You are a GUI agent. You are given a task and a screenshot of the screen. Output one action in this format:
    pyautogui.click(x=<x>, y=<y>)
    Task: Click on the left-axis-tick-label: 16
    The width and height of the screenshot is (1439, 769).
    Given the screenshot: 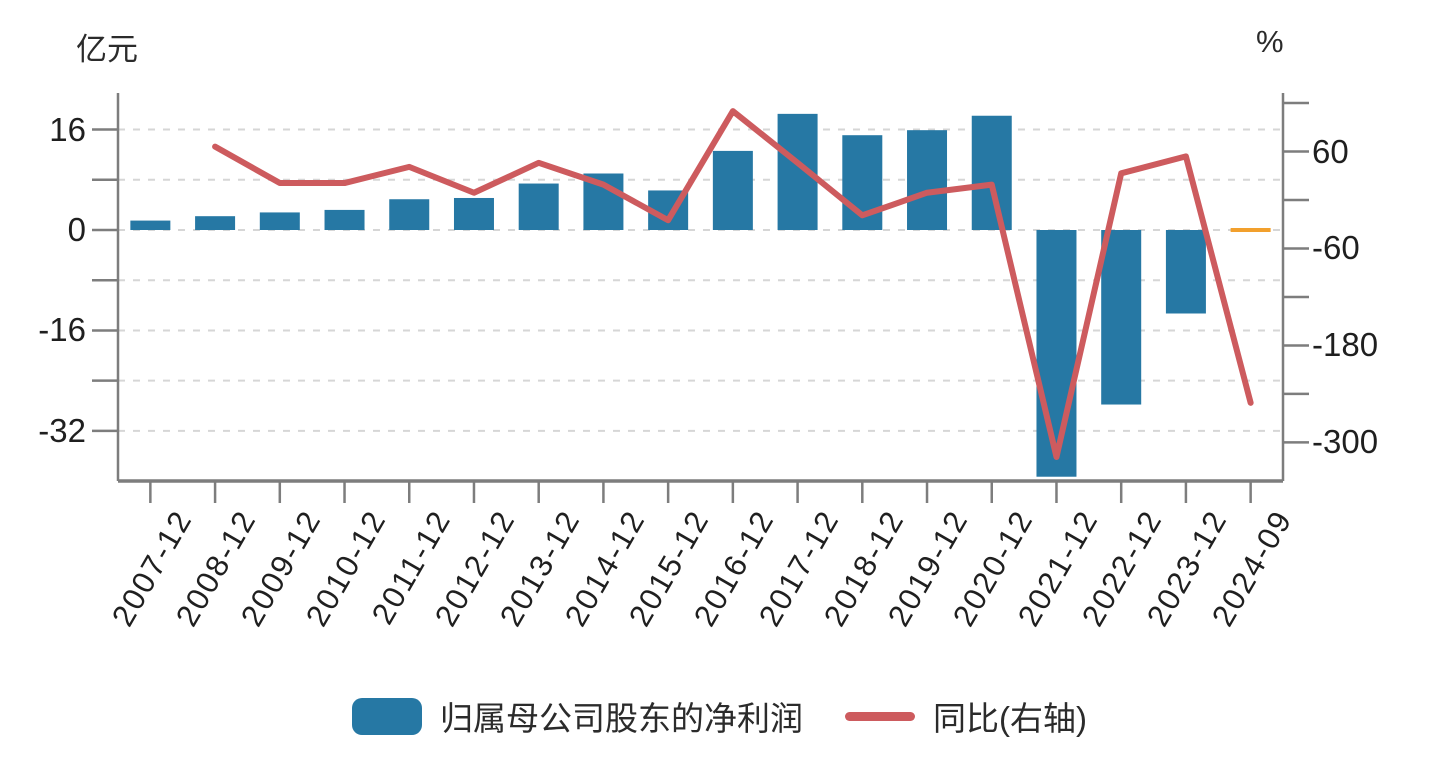 What is the action you would take?
    pyautogui.click(x=67, y=129)
    